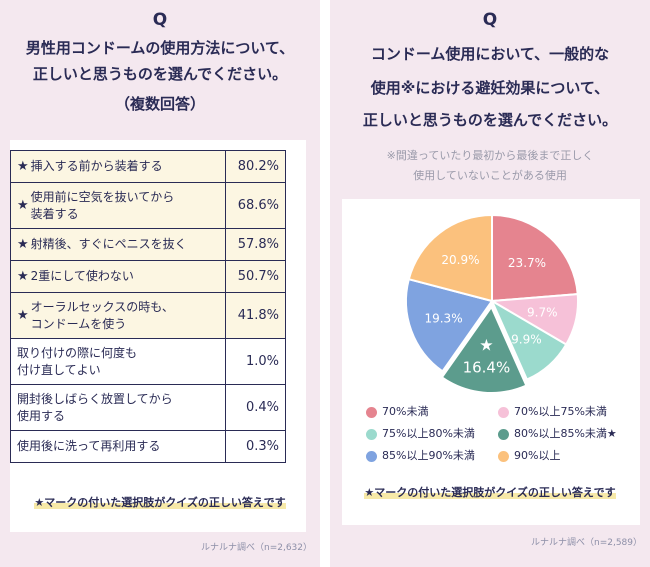 The image size is (650, 567). I want to click on legend-label: 85%以上90%未満, so click(428, 455).